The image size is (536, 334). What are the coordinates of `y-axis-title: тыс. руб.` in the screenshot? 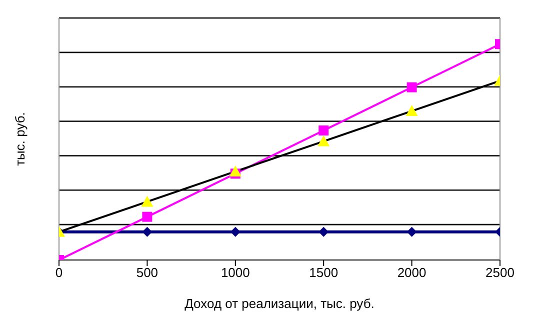 It's located at (20, 139).